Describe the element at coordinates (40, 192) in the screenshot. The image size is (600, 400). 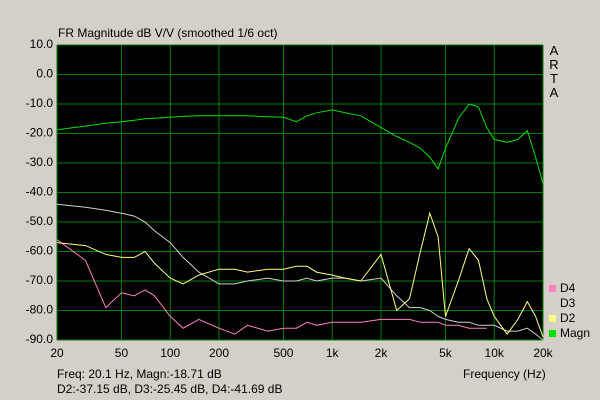
I see `y-tick-label: -40.0` at that location.